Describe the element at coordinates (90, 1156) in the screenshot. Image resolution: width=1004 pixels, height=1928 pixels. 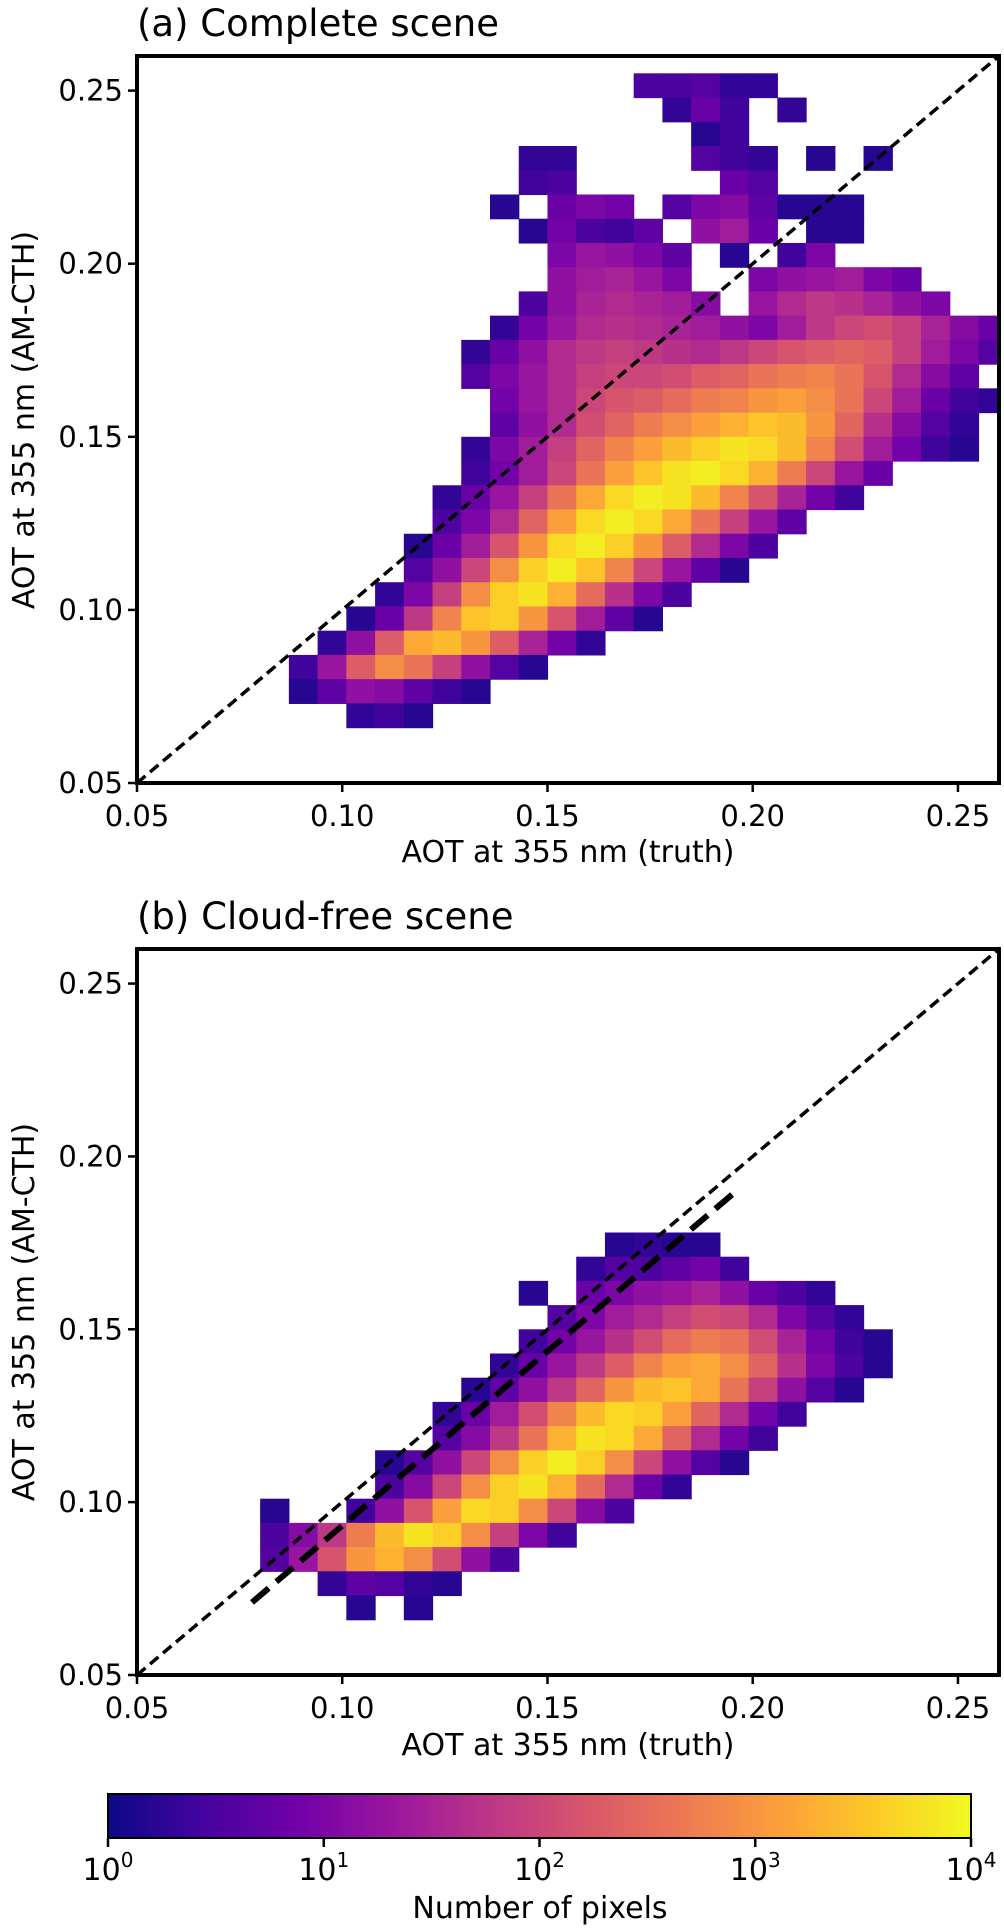
I see `y-tick-label: 0.20` at that location.